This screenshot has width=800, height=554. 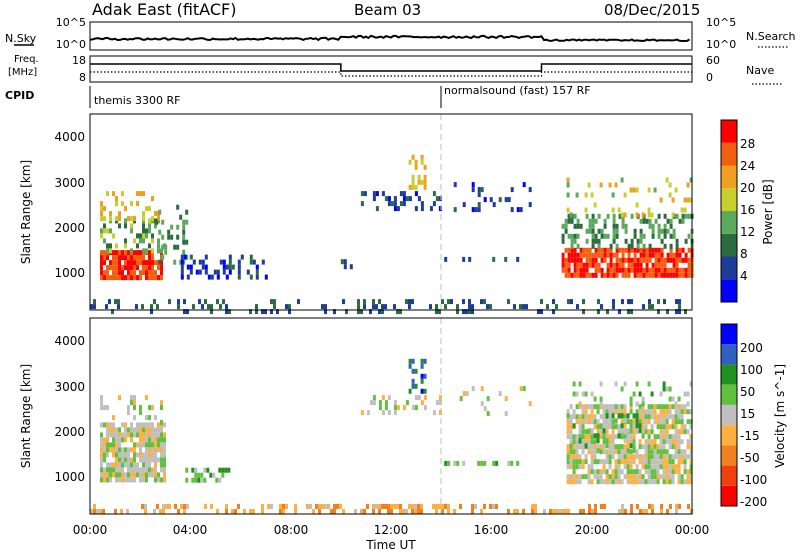 I want to click on x-tick-label: 00:00, so click(x=90, y=530).